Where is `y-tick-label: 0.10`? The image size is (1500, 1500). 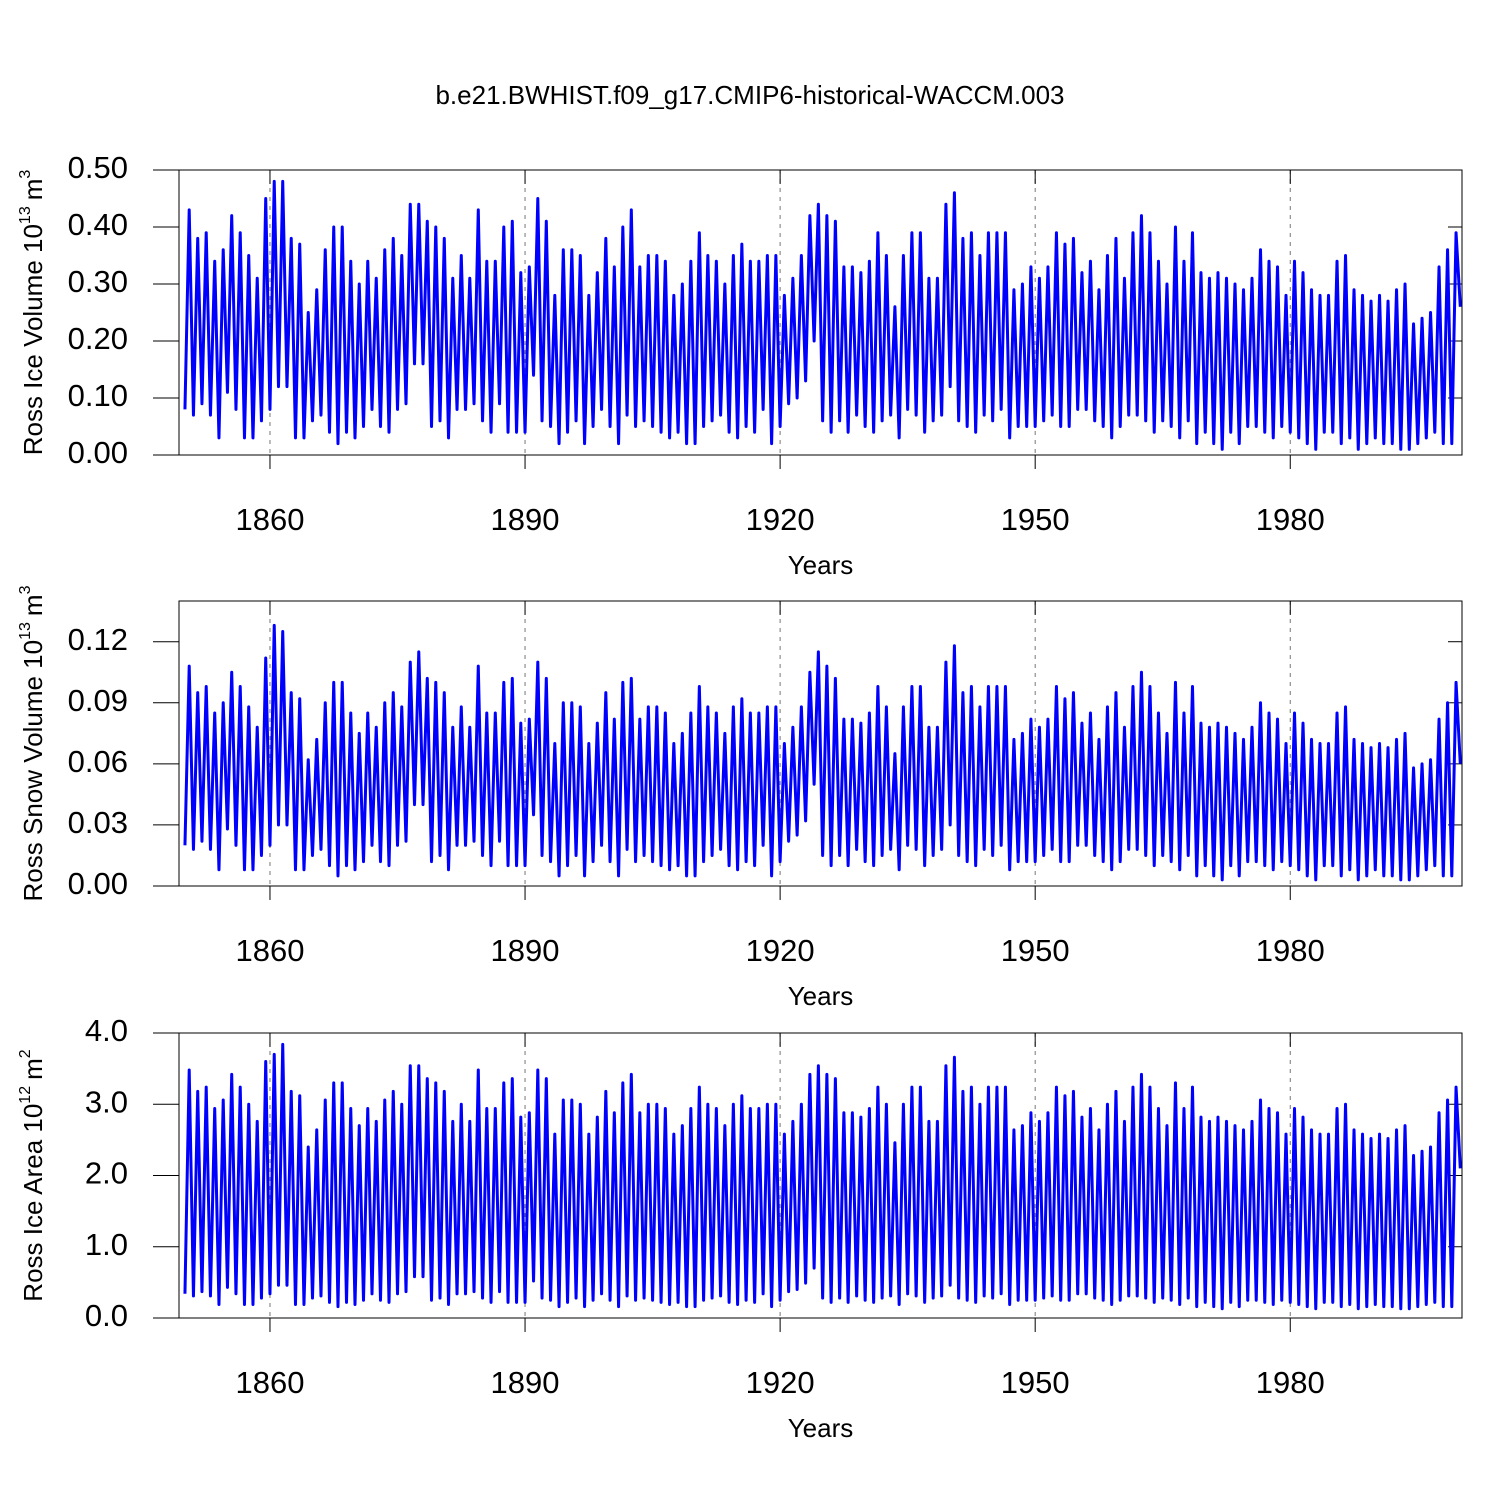
y-tick-label: 0.10 is located at coordinates (98, 395).